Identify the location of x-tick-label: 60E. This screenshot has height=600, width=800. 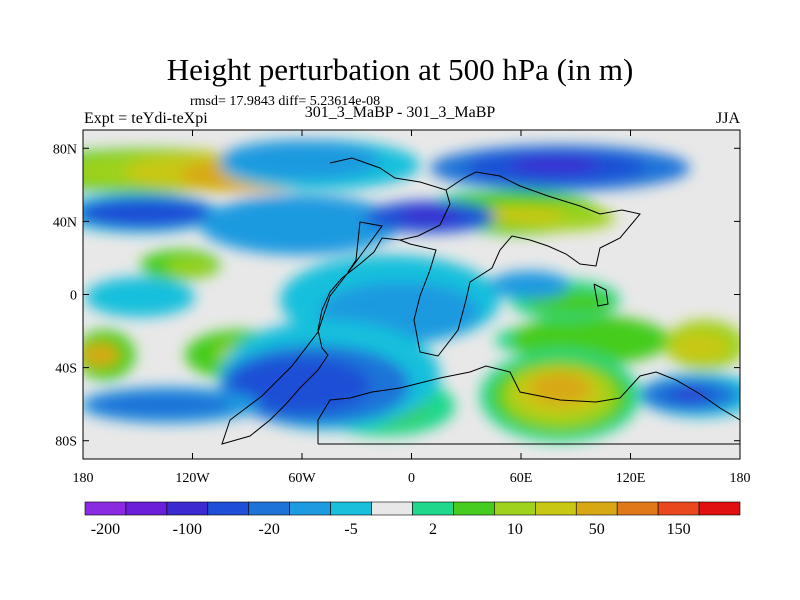
(521, 478).